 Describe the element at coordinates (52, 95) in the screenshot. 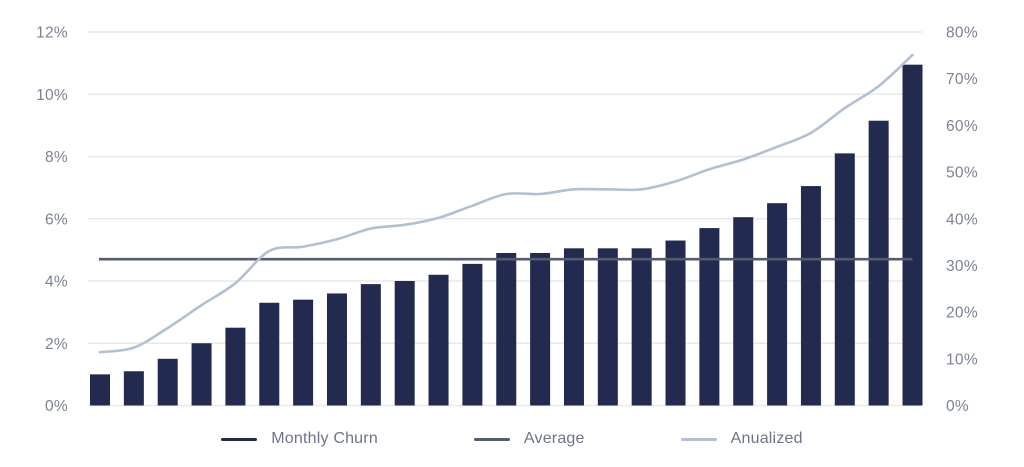

I see `left-axis-tick-label: 10%` at that location.